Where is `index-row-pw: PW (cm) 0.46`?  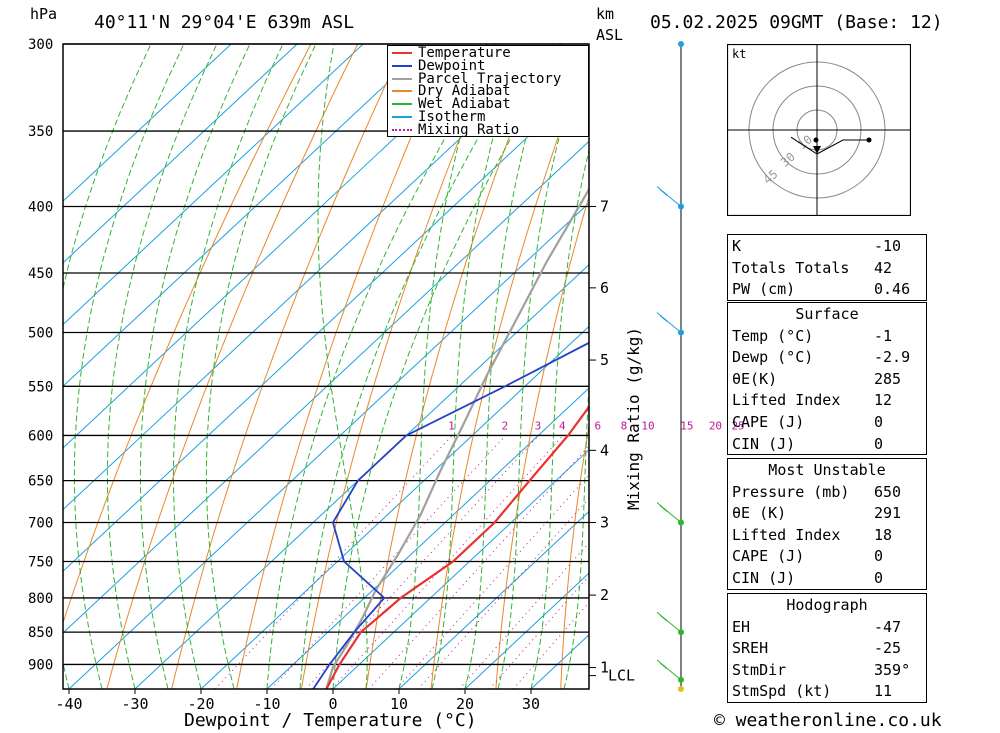 index-row-pw: PW (cm) 0.46 is located at coordinates (827, 289).